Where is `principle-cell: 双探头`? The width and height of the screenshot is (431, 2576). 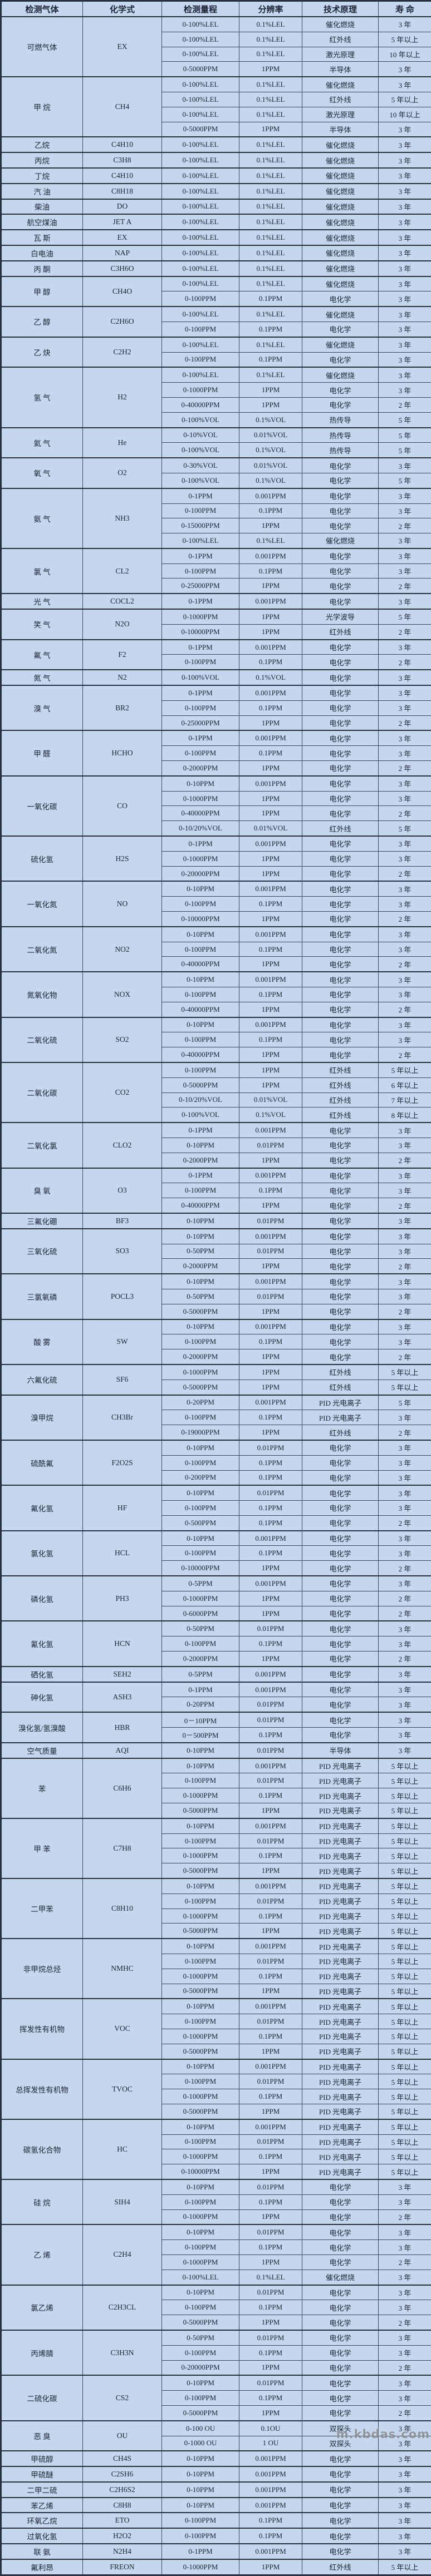 principle-cell: 双探头 is located at coordinates (340, 2443).